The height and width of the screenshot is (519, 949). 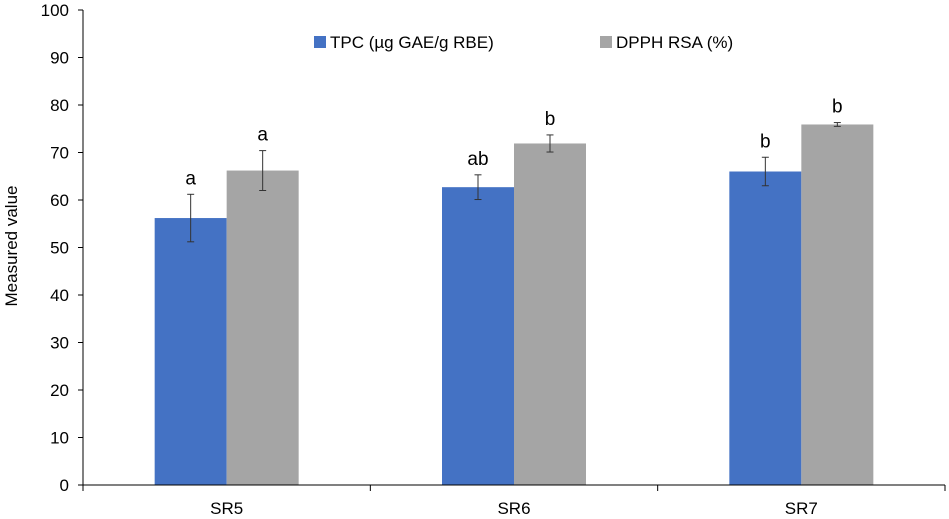 What do you see at coordinates (801, 508) in the screenshot?
I see `x-category-label: SR7` at bounding box center [801, 508].